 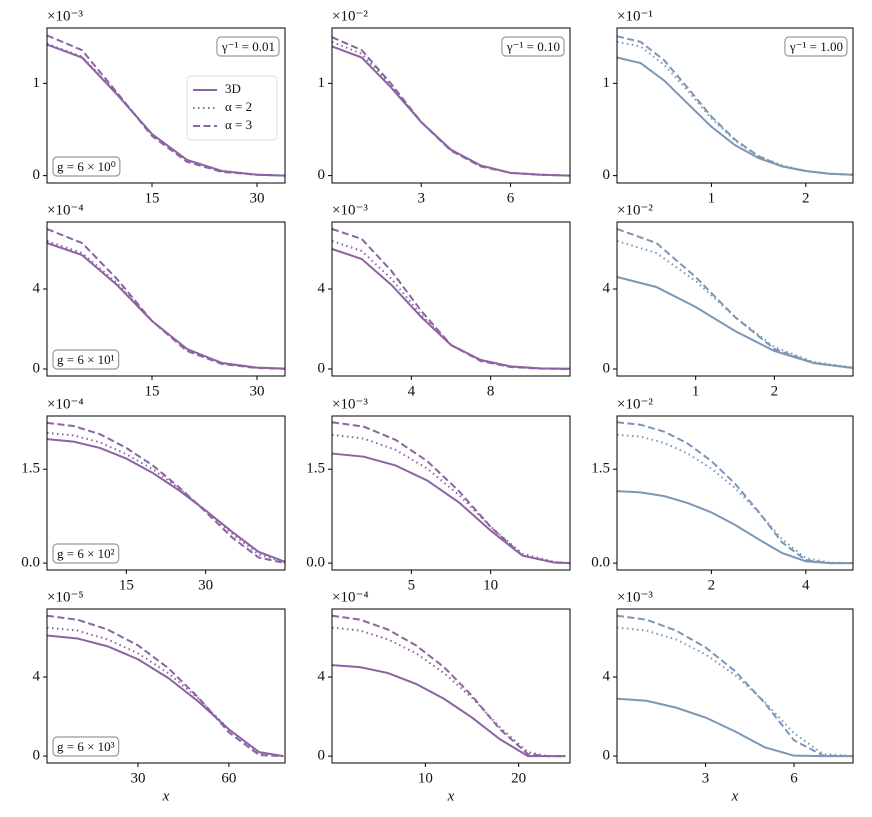 I want to click on legend-label: α = 3, so click(x=238, y=124).